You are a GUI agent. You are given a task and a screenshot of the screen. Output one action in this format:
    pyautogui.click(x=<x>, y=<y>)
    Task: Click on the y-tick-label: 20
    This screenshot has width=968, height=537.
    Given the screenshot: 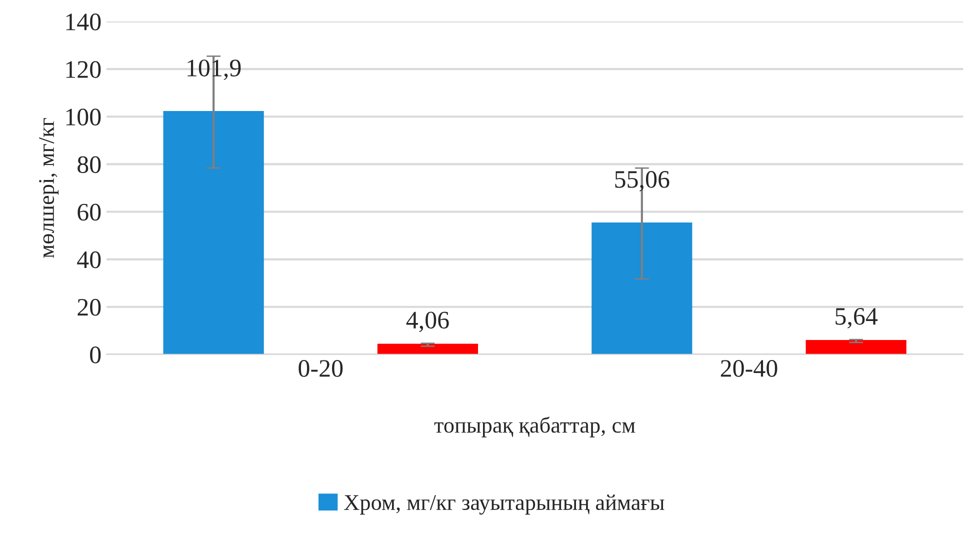 What is the action you would take?
    pyautogui.click(x=89, y=307)
    